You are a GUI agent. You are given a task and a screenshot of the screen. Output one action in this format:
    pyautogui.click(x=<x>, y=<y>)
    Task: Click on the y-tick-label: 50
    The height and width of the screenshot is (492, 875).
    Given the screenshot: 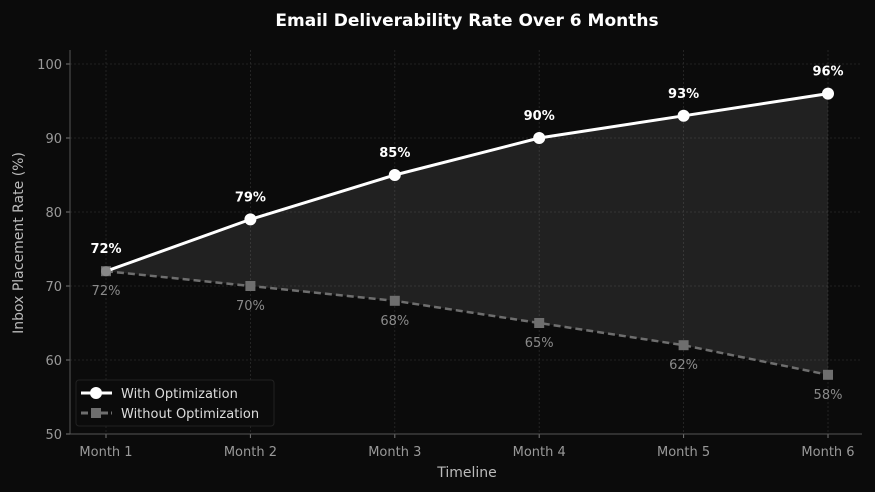 What is the action you would take?
    pyautogui.click(x=53, y=435)
    